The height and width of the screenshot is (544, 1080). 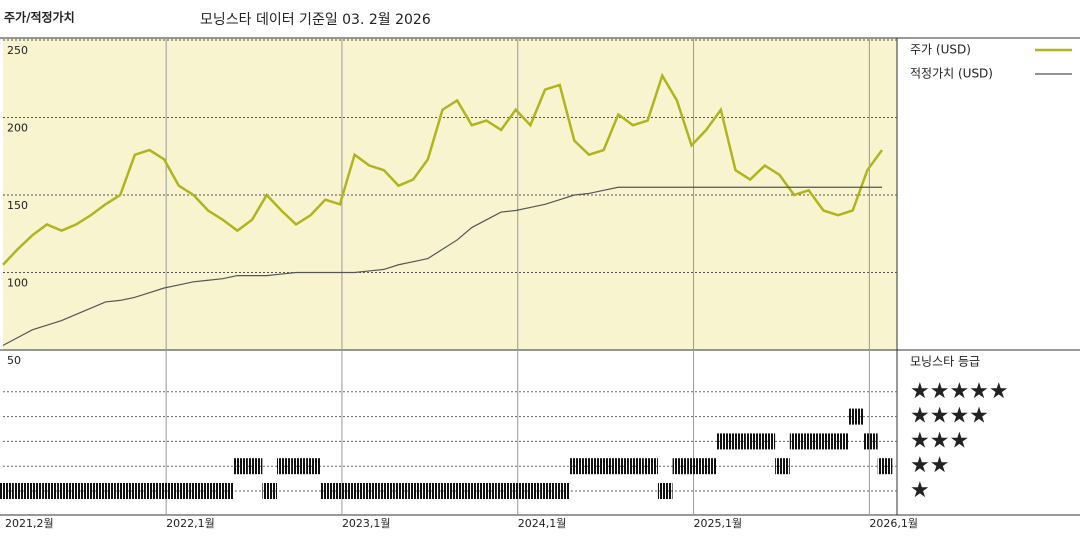 I want to click on legend-label: 주가 (USD), so click(x=940, y=50).